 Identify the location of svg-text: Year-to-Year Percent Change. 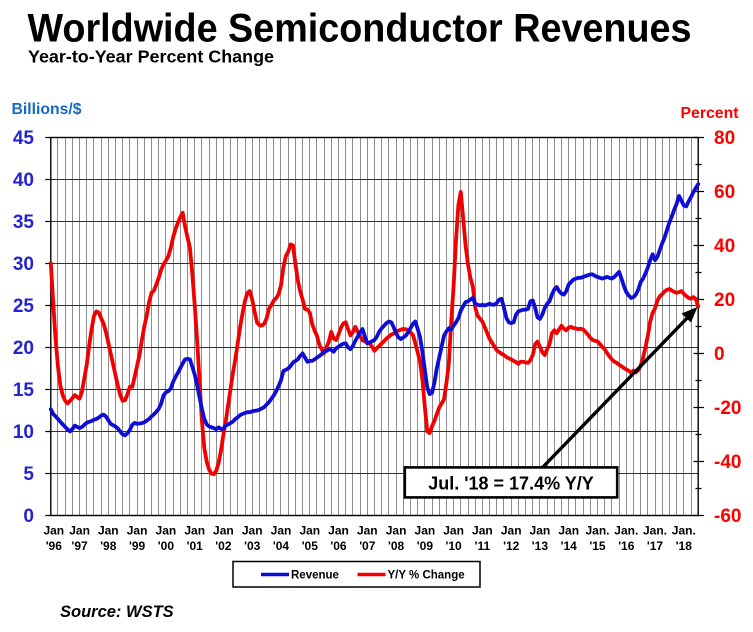
(151, 57).